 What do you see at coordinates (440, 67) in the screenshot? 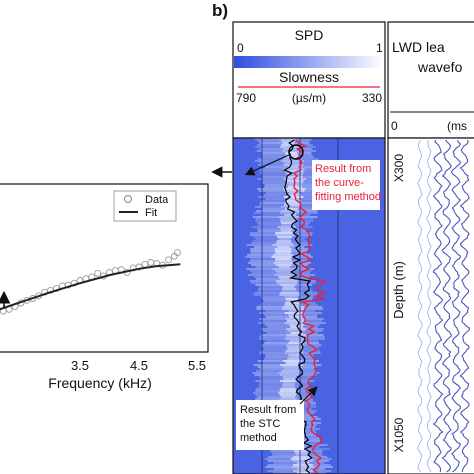
I see `lwd-title-line2: wavefo` at bounding box center [440, 67].